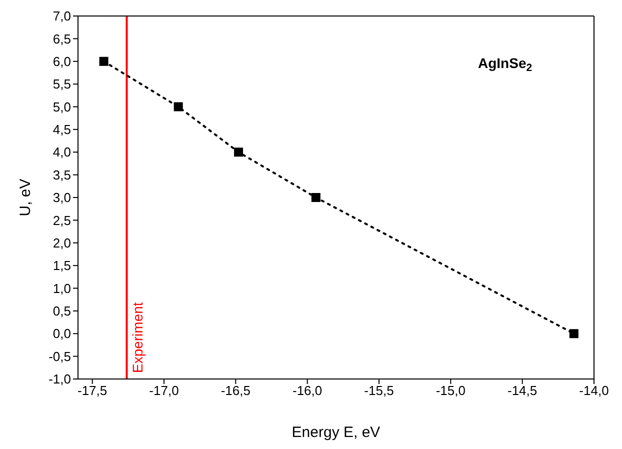 The image size is (622, 449). I want to click on x-tick-label: -15,0, so click(451, 390).